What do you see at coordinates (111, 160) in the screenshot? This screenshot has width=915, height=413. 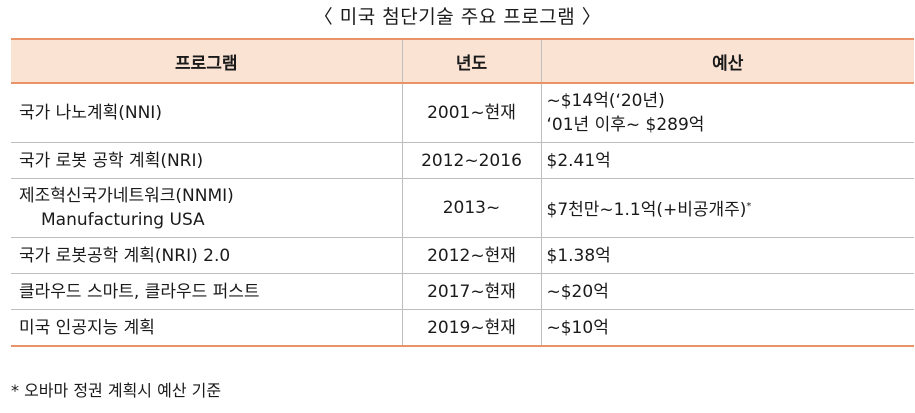 I see `program-name: 국가 로봇 공학 계획(NRI)` at bounding box center [111, 160].